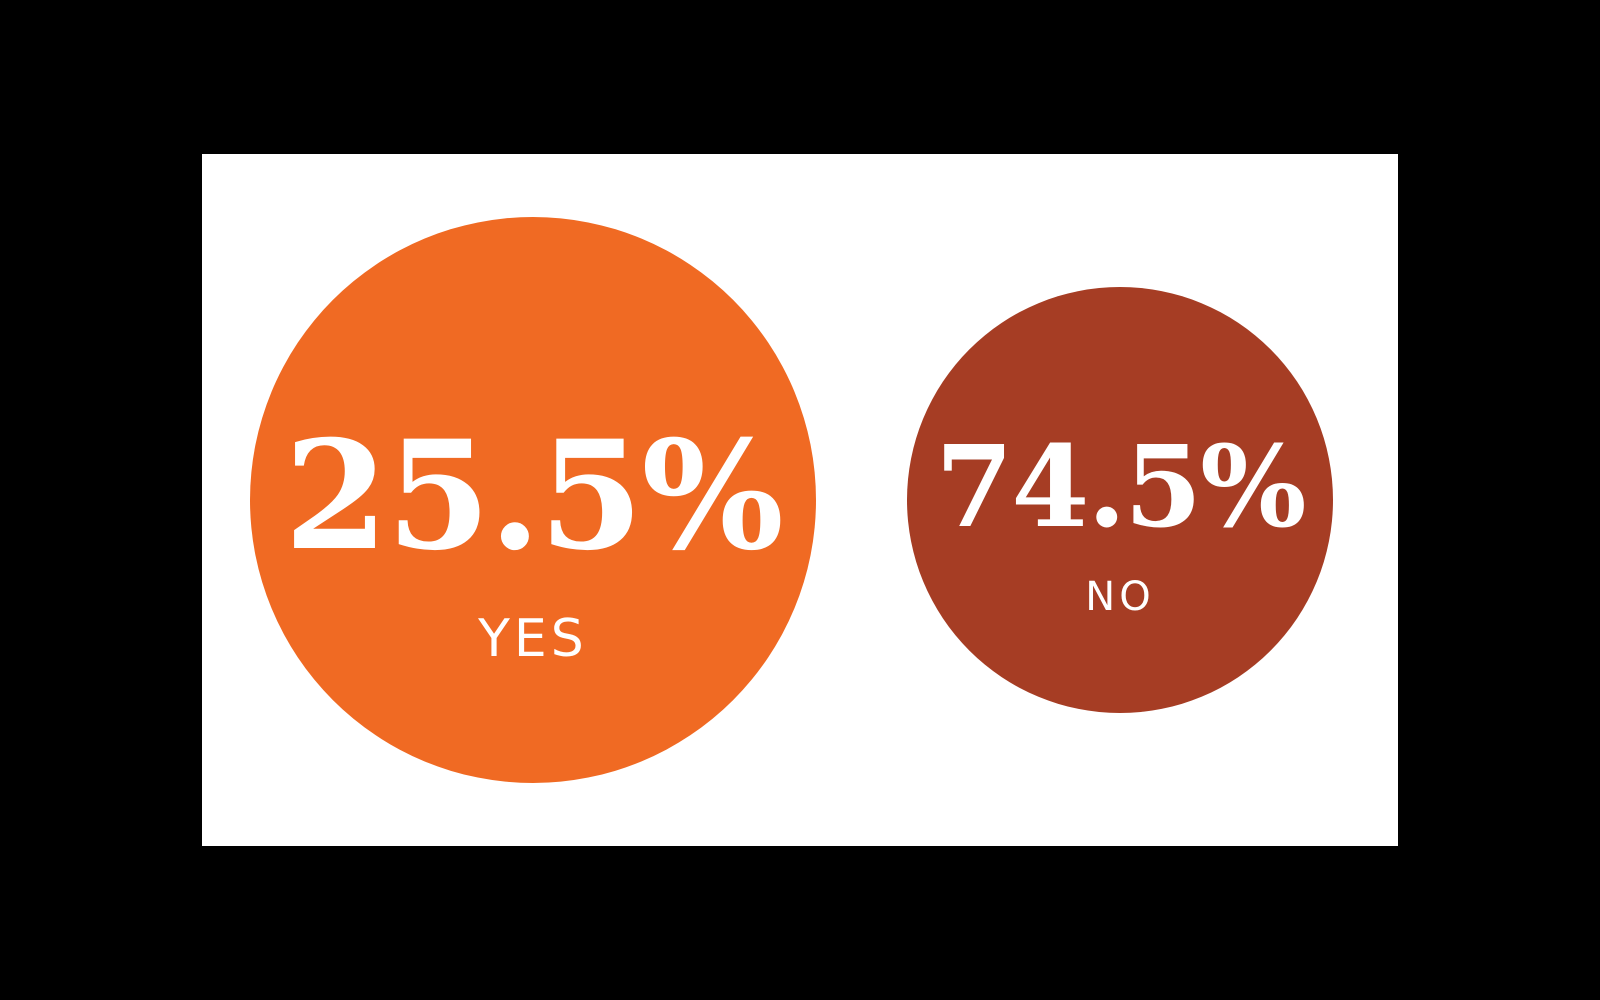 The width and height of the screenshot is (1600, 1000). What do you see at coordinates (533, 639) in the screenshot?
I see `bubble-label-yes: YES` at bounding box center [533, 639].